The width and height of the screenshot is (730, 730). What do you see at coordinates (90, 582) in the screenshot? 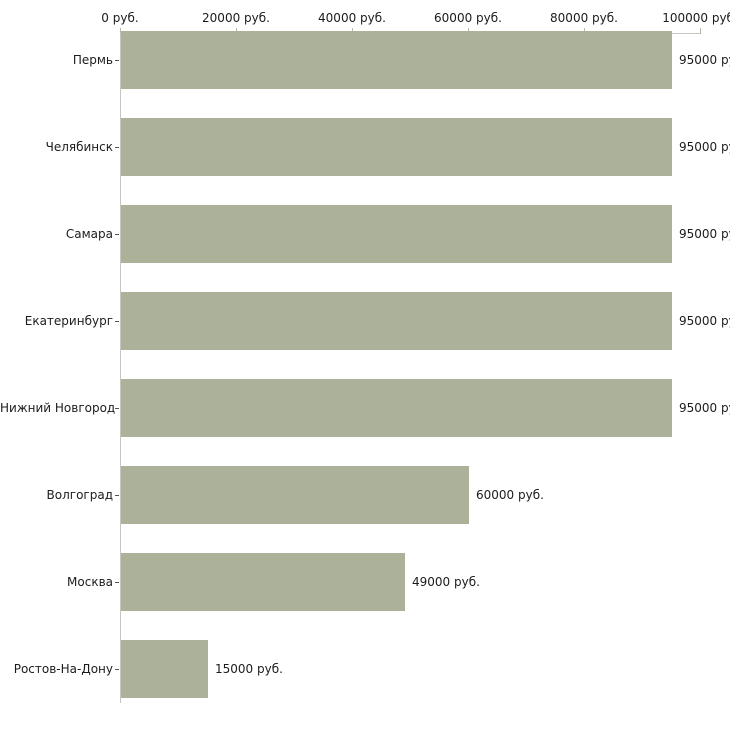
I see `y-axis-category-label: Москва` at bounding box center [90, 582].